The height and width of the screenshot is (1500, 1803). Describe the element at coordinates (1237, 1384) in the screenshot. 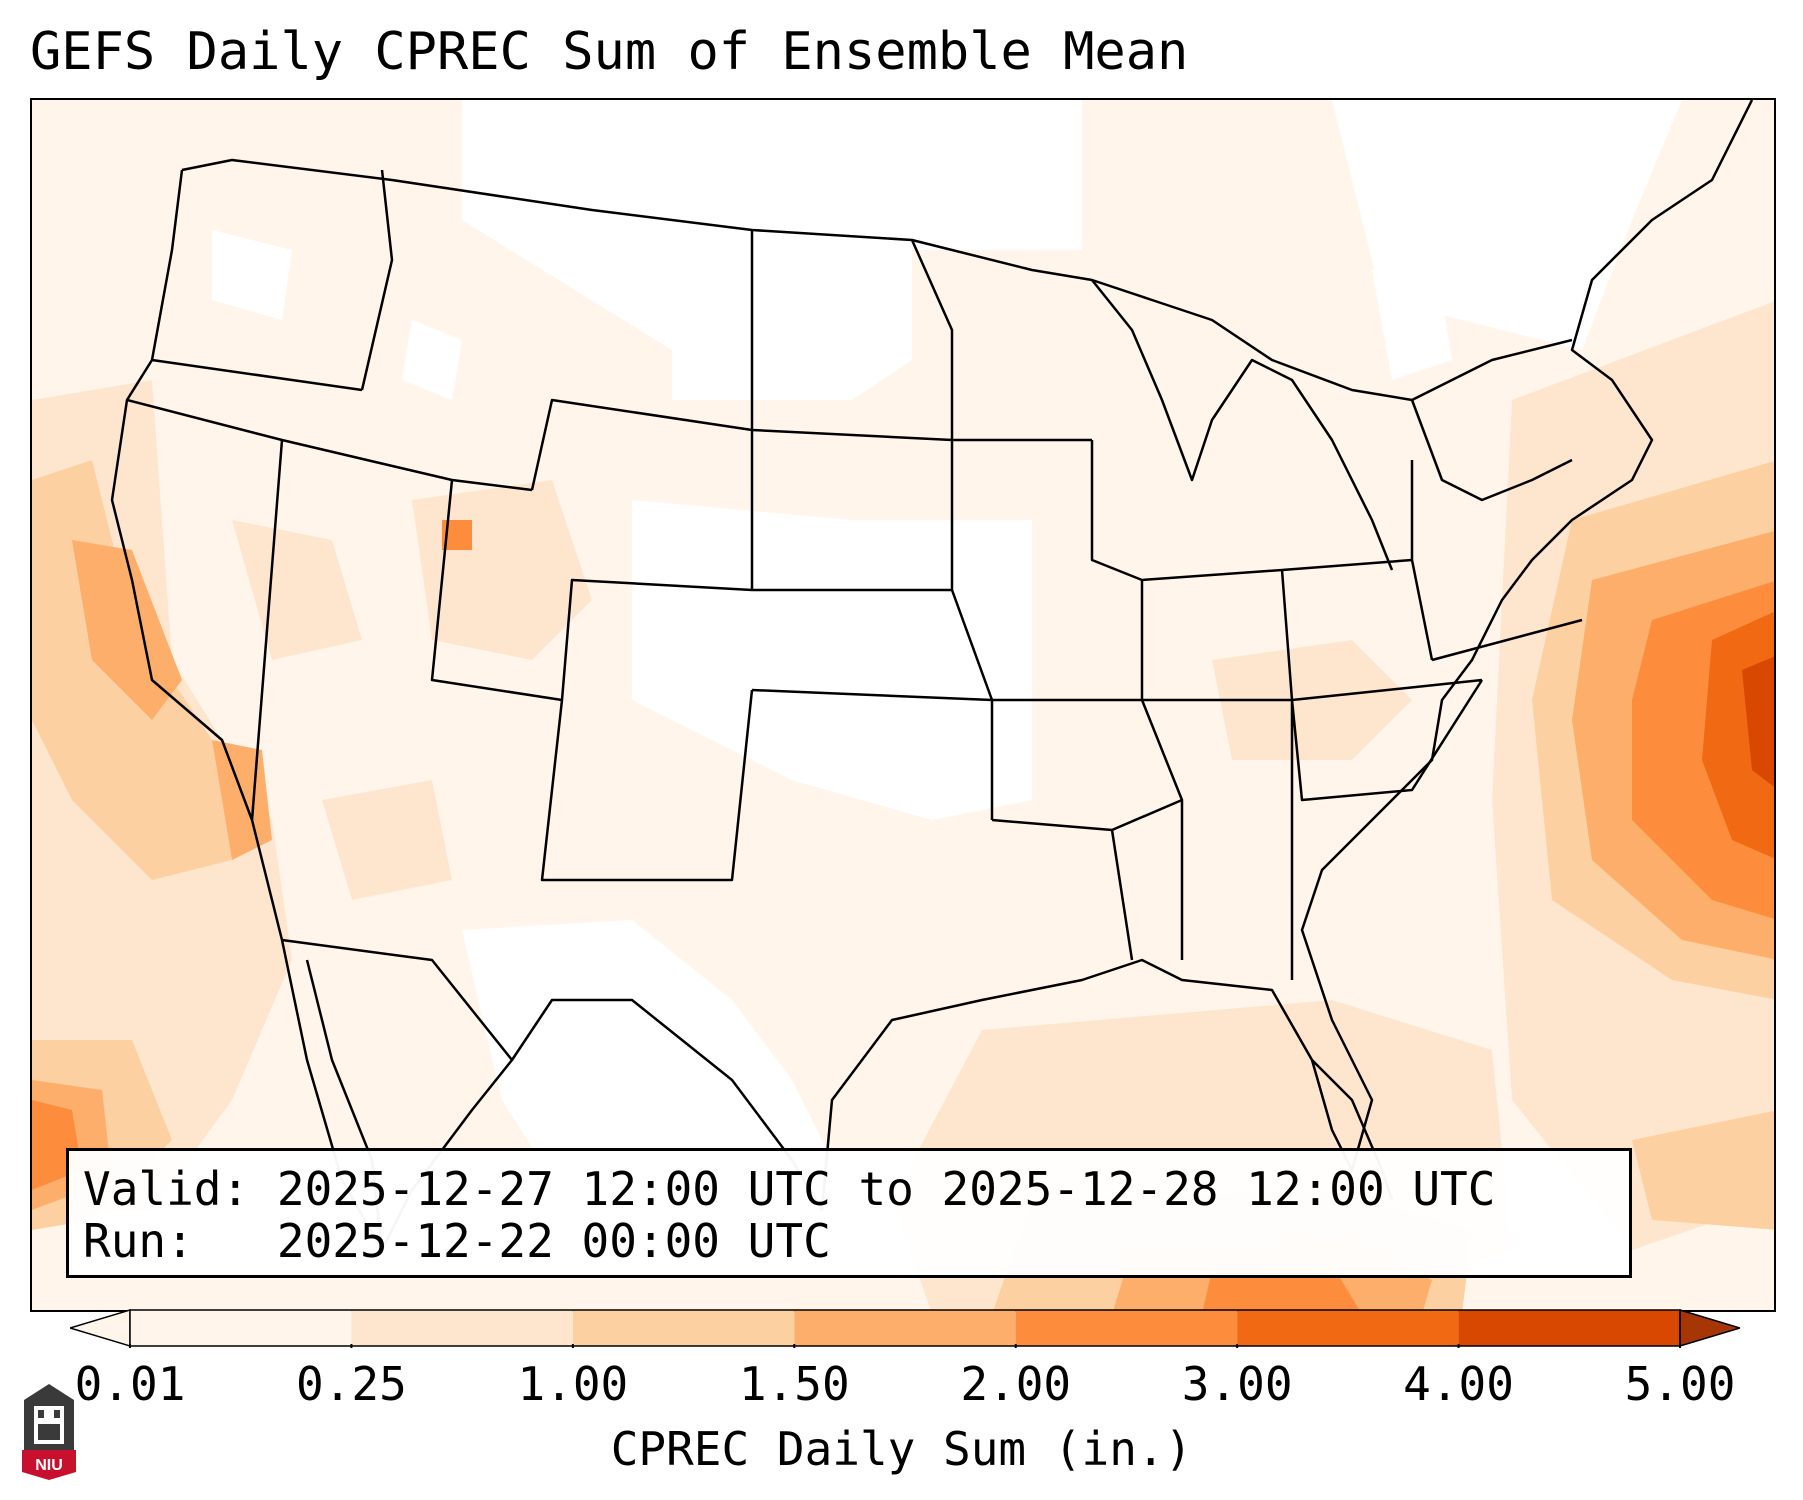

I see `colorbar-tick-label: 3.00` at that location.